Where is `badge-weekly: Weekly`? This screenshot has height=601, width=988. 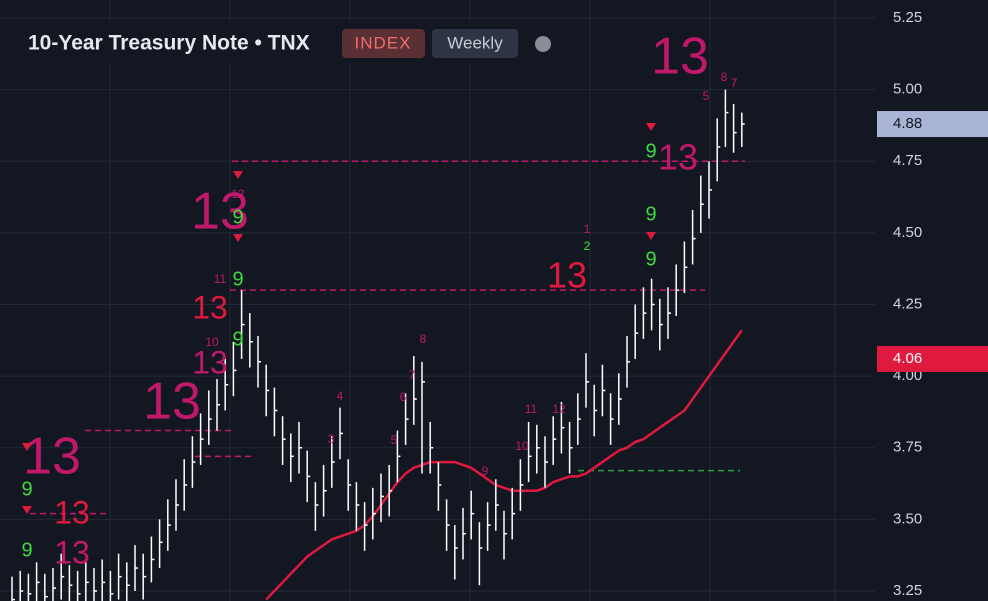 badge-weekly: Weekly is located at coordinates (475, 42).